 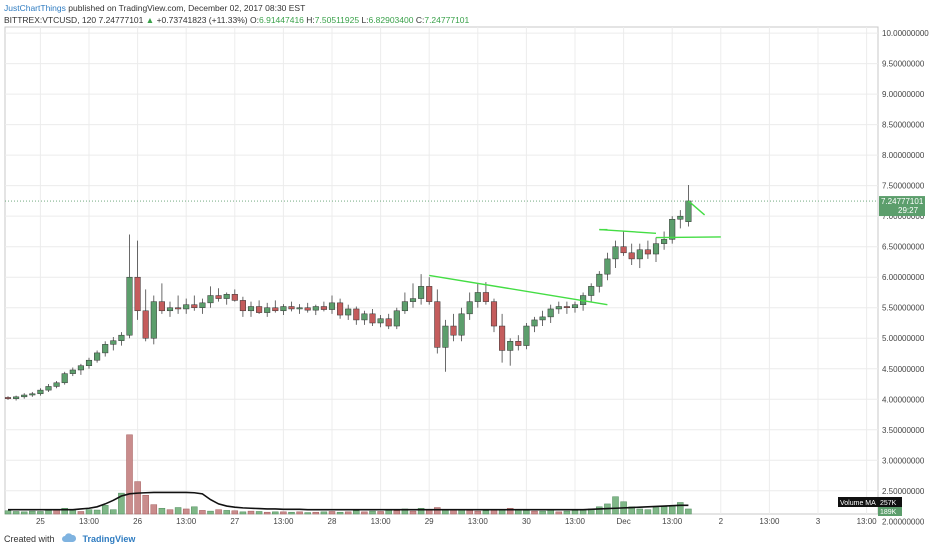 I want to click on x-tick-label: 27, so click(x=234, y=521).